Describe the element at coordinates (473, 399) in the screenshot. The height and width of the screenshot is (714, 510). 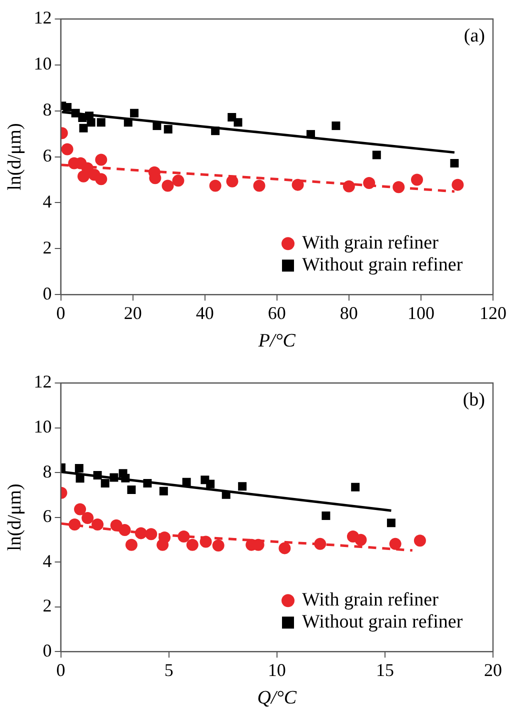
I see `annotation: (b)` at that location.